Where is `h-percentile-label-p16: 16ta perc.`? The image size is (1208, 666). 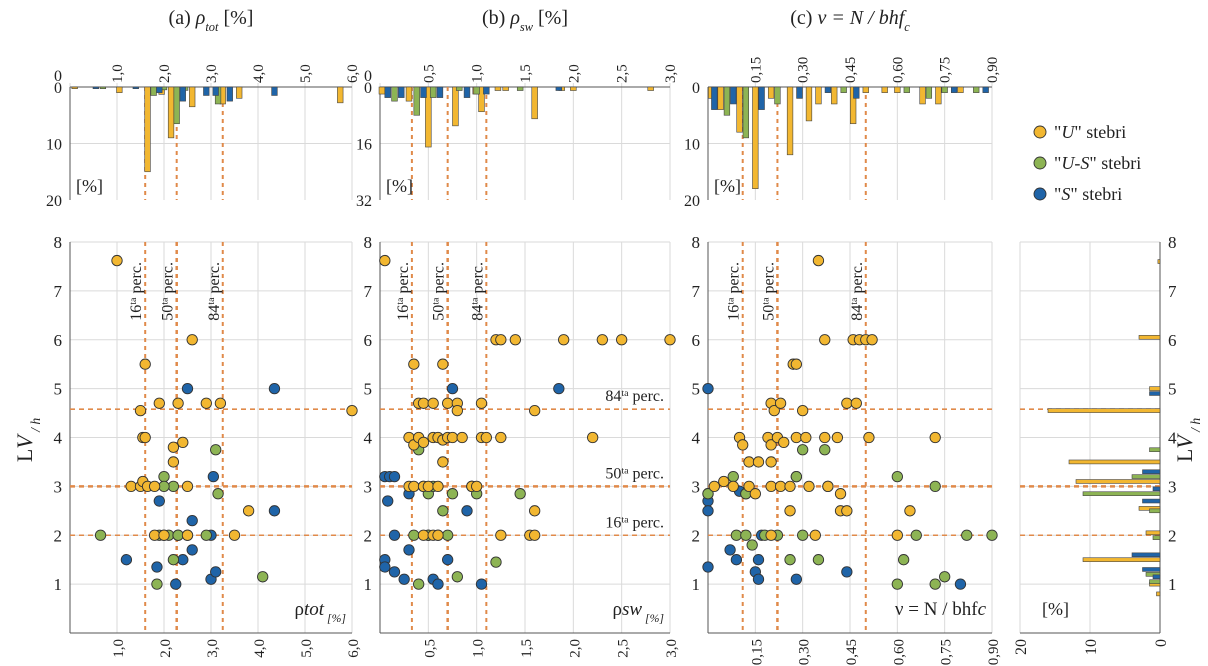 h-percentile-label-p16: 16ta perc. is located at coordinates (634, 523).